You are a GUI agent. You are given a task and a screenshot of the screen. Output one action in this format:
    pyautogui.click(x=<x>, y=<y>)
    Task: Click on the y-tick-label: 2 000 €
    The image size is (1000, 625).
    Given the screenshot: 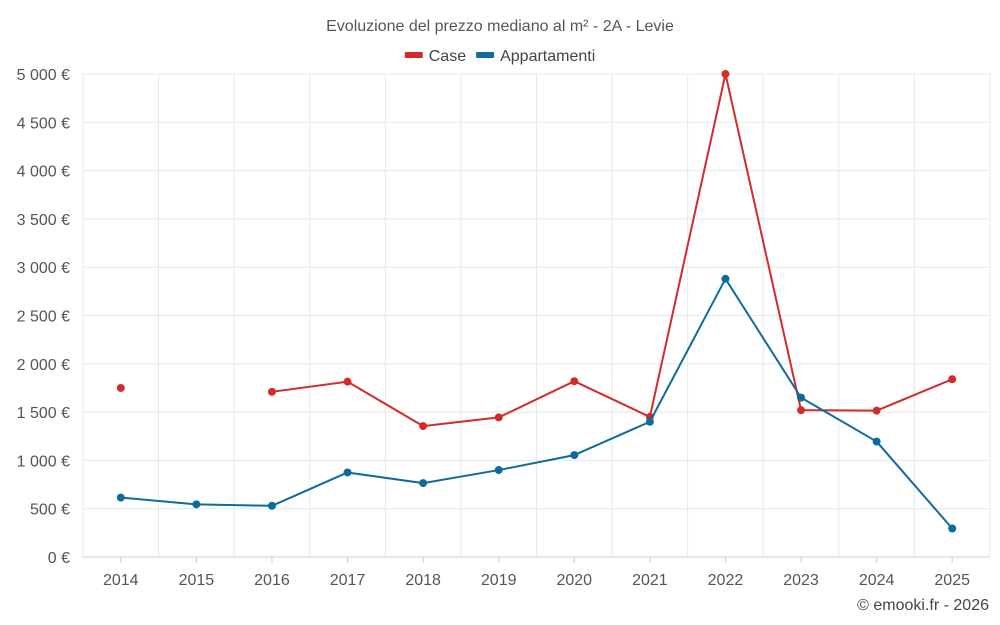 What is the action you would take?
    pyautogui.click(x=43, y=365)
    